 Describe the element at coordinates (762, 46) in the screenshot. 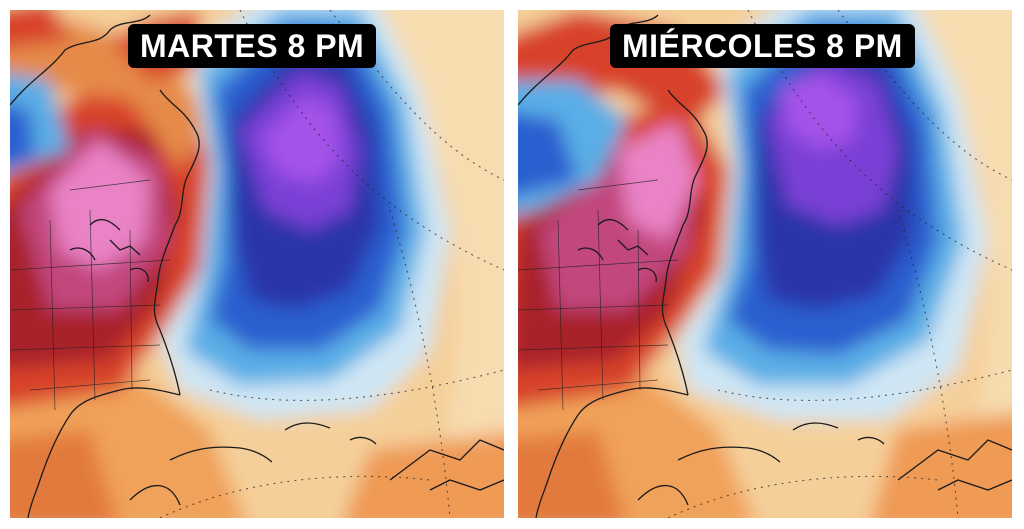

I see `panel-title: MIÉRCOLES 8 PM` at that location.